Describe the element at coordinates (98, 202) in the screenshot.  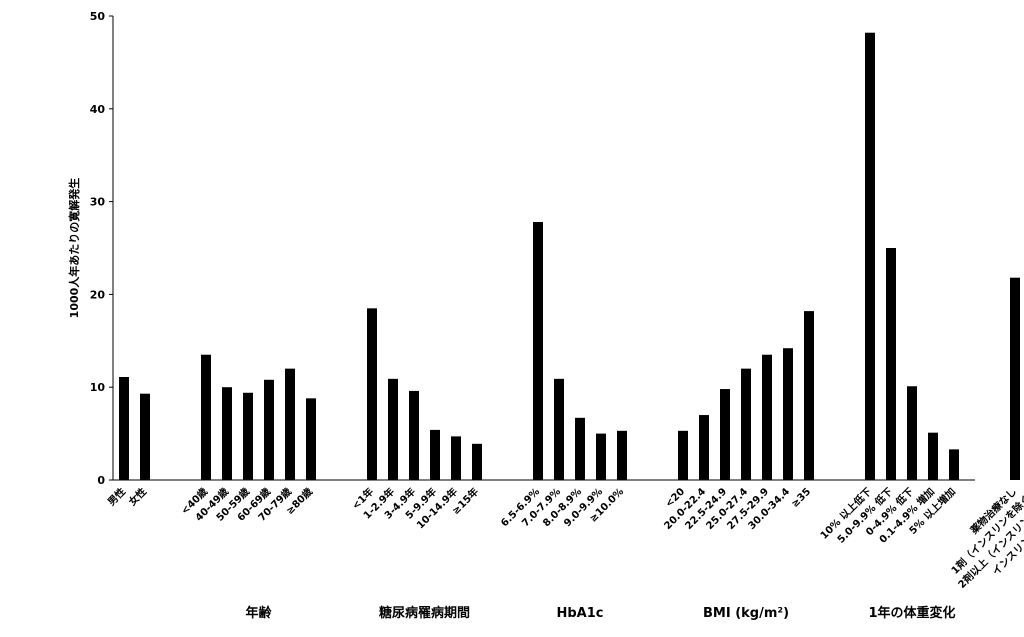
I see `y-tick-label: 30` at that location.